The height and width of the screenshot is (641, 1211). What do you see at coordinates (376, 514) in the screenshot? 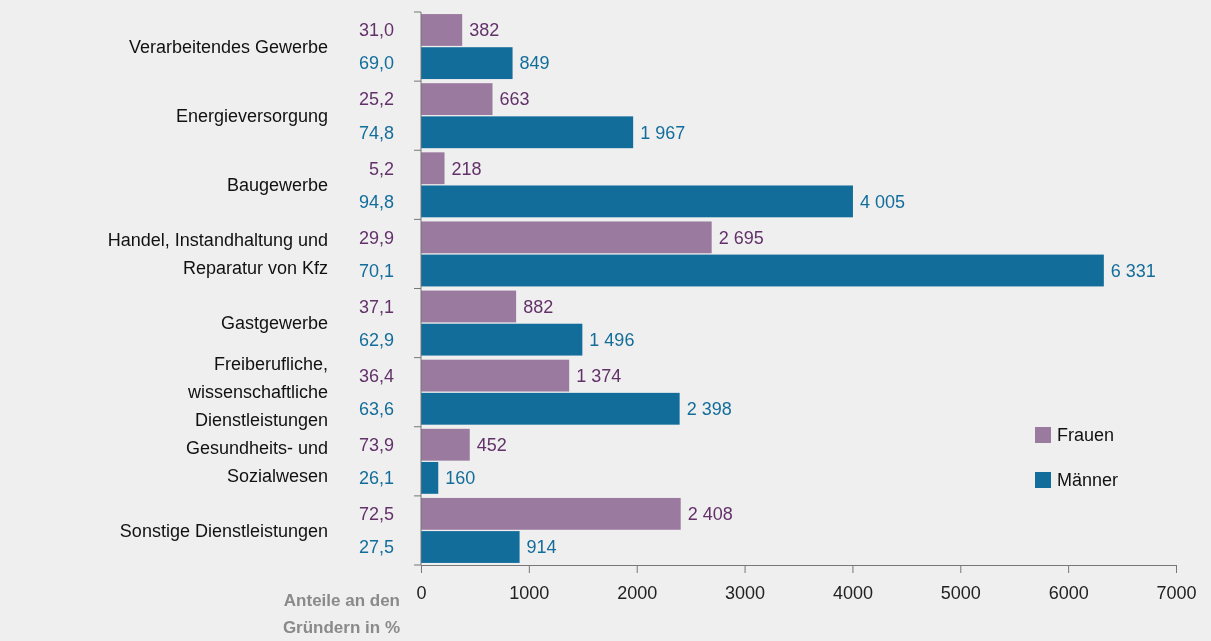
I see `text: 72,5` at bounding box center [376, 514].